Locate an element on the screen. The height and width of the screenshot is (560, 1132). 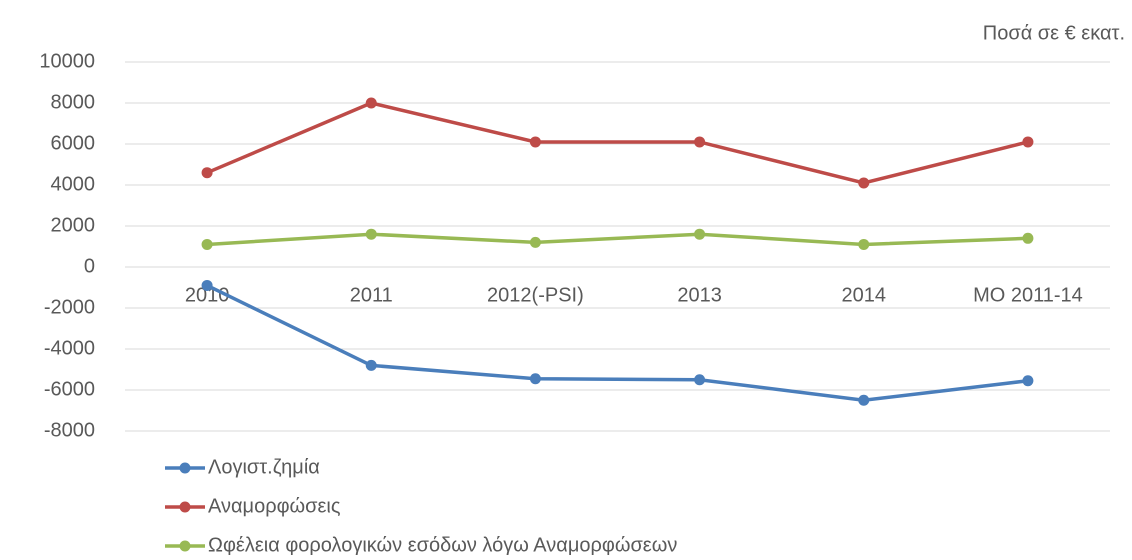
legend-label: Αναμορφώσεις is located at coordinates (274, 506).